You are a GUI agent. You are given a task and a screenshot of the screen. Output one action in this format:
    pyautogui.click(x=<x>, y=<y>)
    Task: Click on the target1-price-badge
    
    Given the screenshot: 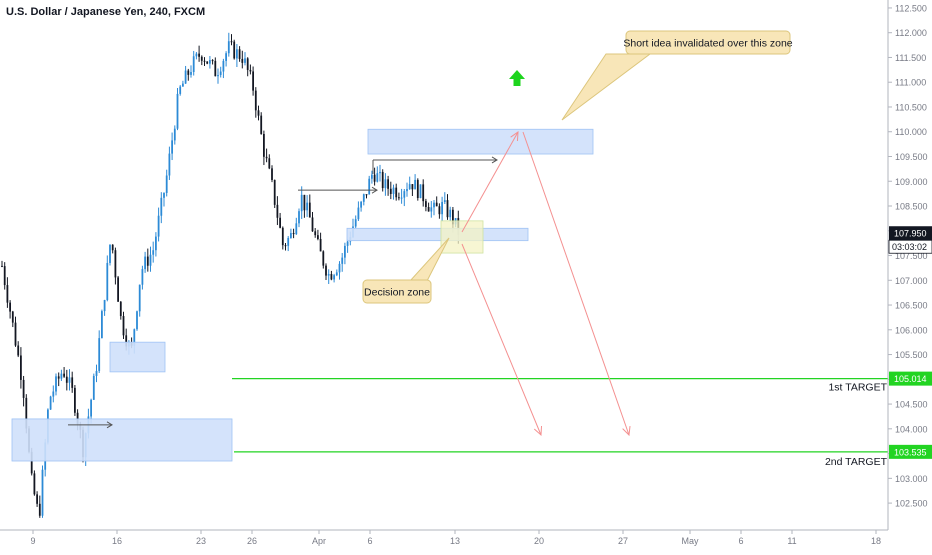 What is the action you would take?
    pyautogui.click(x=910, y=378)
    